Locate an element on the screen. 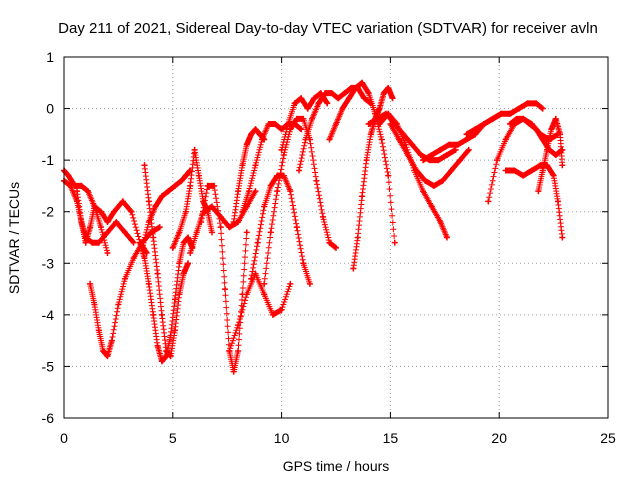 This screenshot has height=480, width=640. y-tick-label-7: 1 is located at coordinates (50, 57).